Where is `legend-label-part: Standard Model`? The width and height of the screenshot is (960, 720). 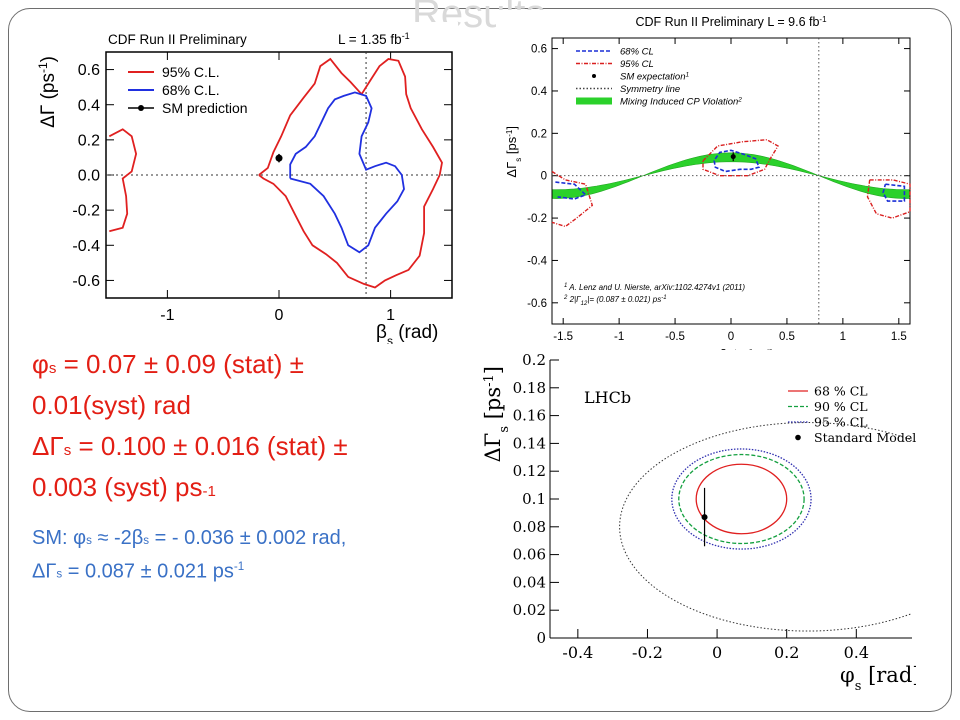
legend-label-part: Standard Model is located at coordinates (865, 437).